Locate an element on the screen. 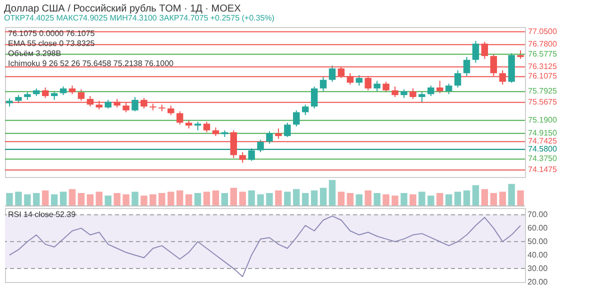 This screenshot has height=305, width=600. ref-line-label: 74.3750 is located at coordinates (543, 159).